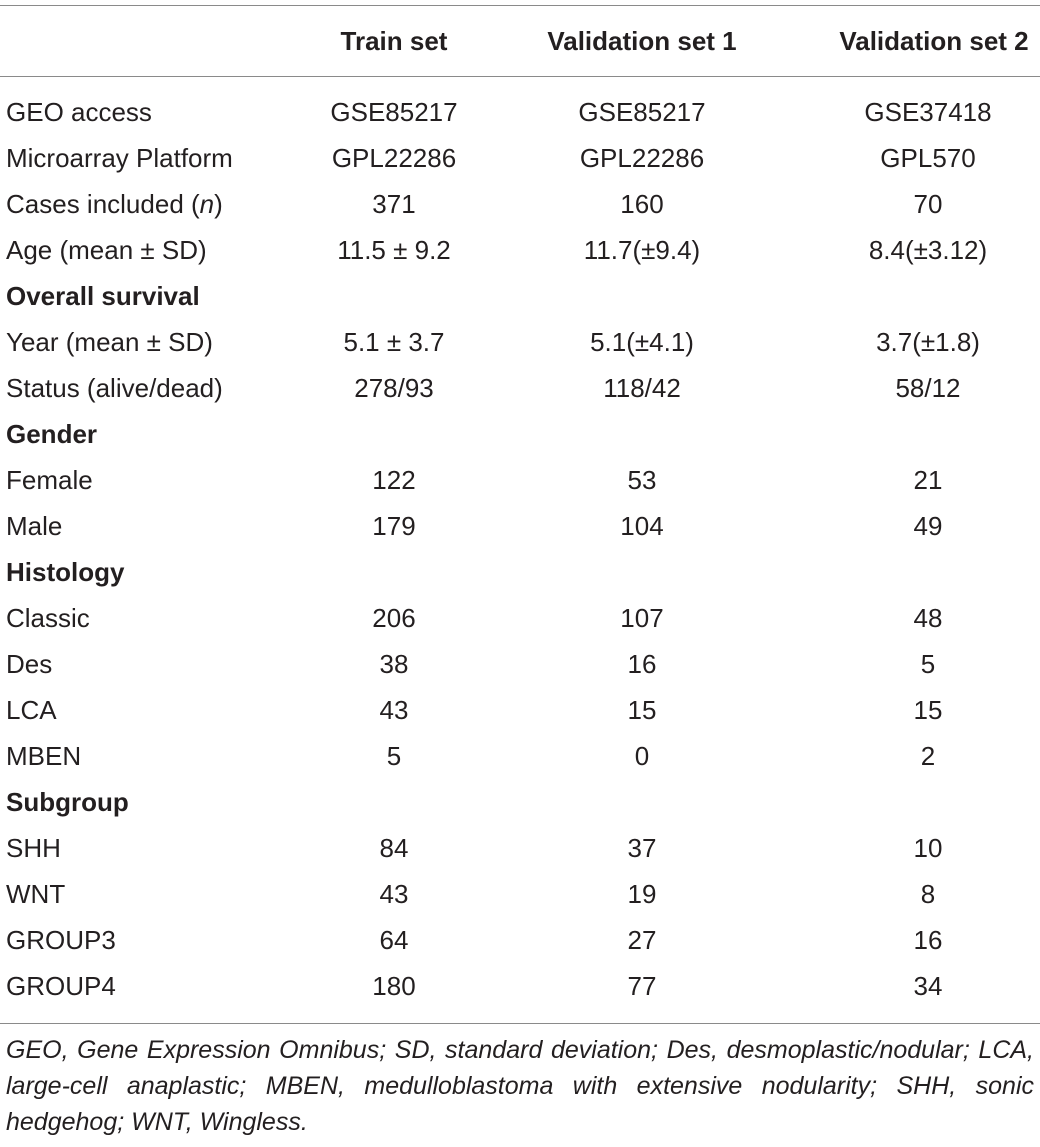 Image resolution: width=1040 pixels, height=1147 pixels. What do you see at coordinates (928, 848) in the screenshot?
I see `validation-set-2-value: 10` at bounding box center [928, 848].